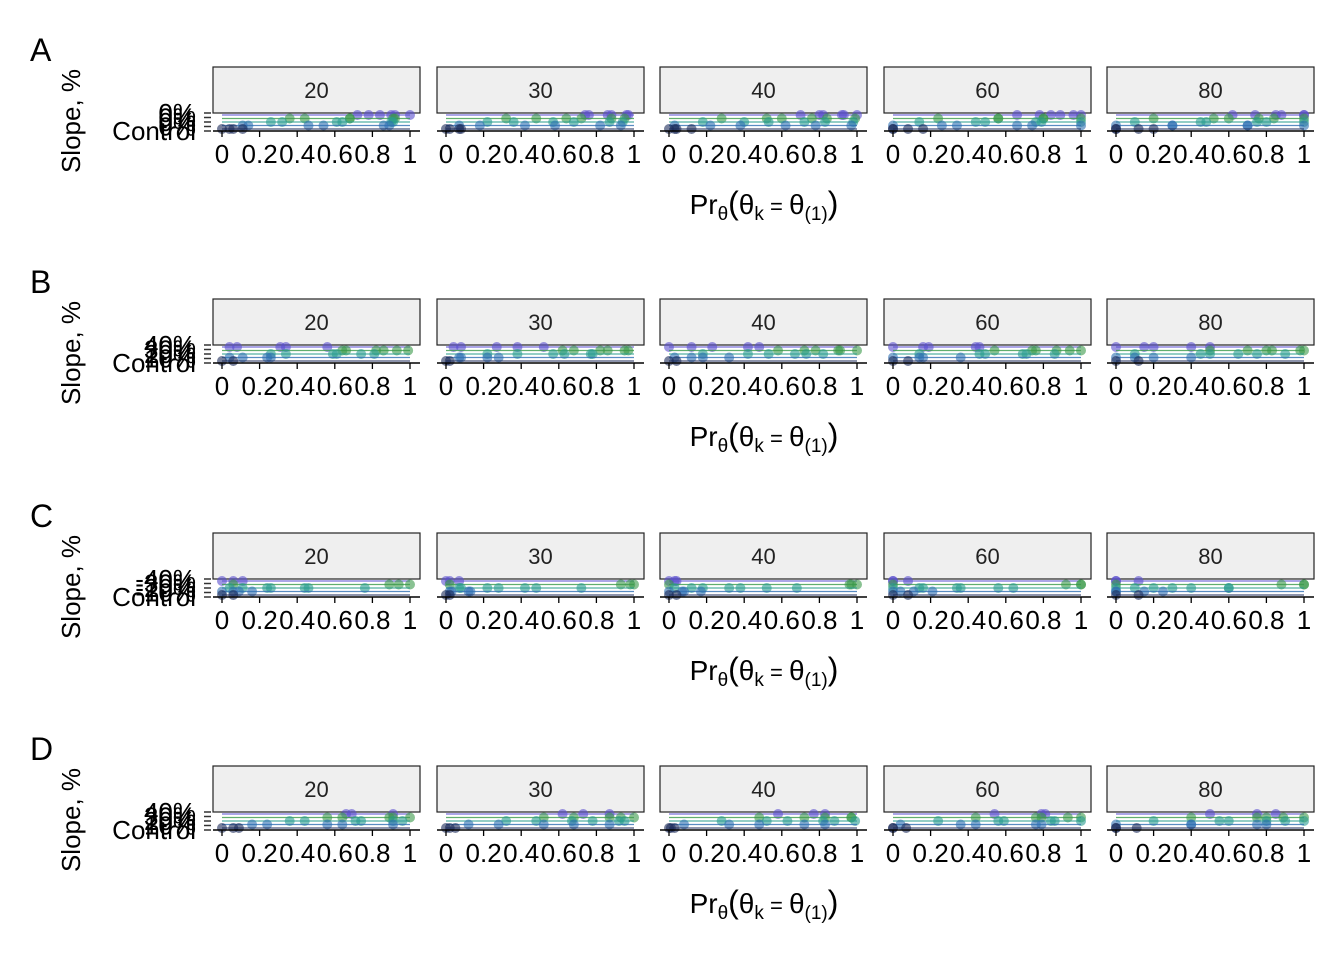 This screenshot has width=1344, height=960. What do you see at coordinates (987, 90) in the screenshot?
I see `facet-strip-label: 60` at bounding box center [987, 90].